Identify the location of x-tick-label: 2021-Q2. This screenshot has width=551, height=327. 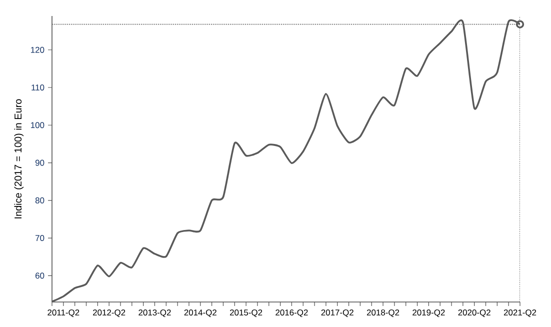
(520, 314).